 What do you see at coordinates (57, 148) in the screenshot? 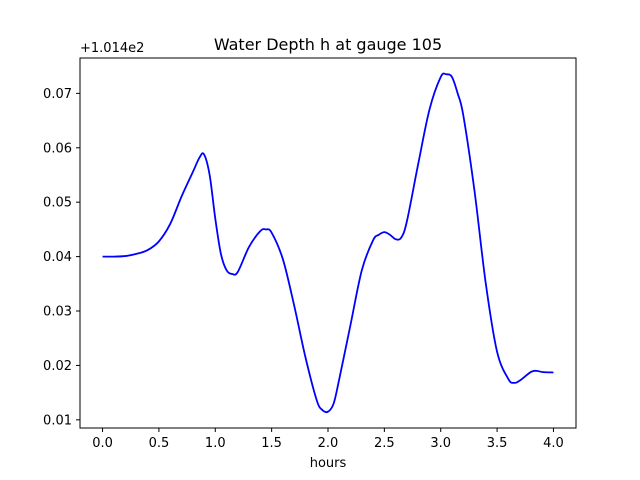
I see `y-tick-label: 0.06` at bounding box center [57, 148].